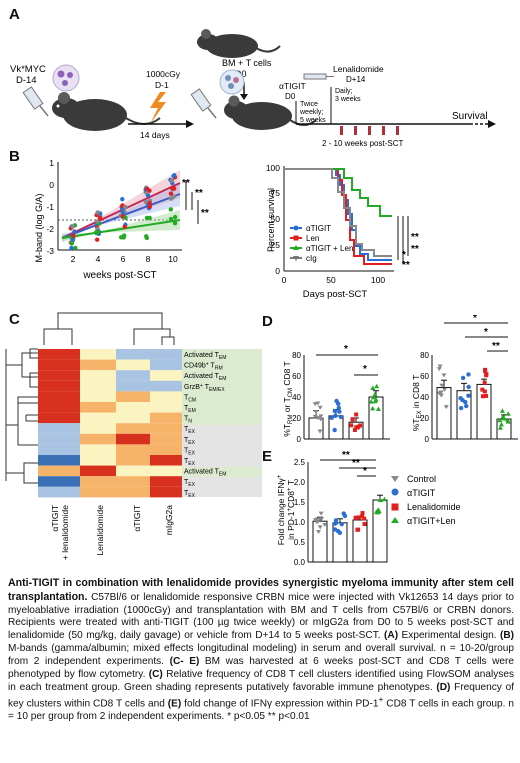 Image resolution: width=520 pixels, height=763 pixels. Describe the element at coordinates (350, 528) in the screenshot. I see `e-bars` at that location.